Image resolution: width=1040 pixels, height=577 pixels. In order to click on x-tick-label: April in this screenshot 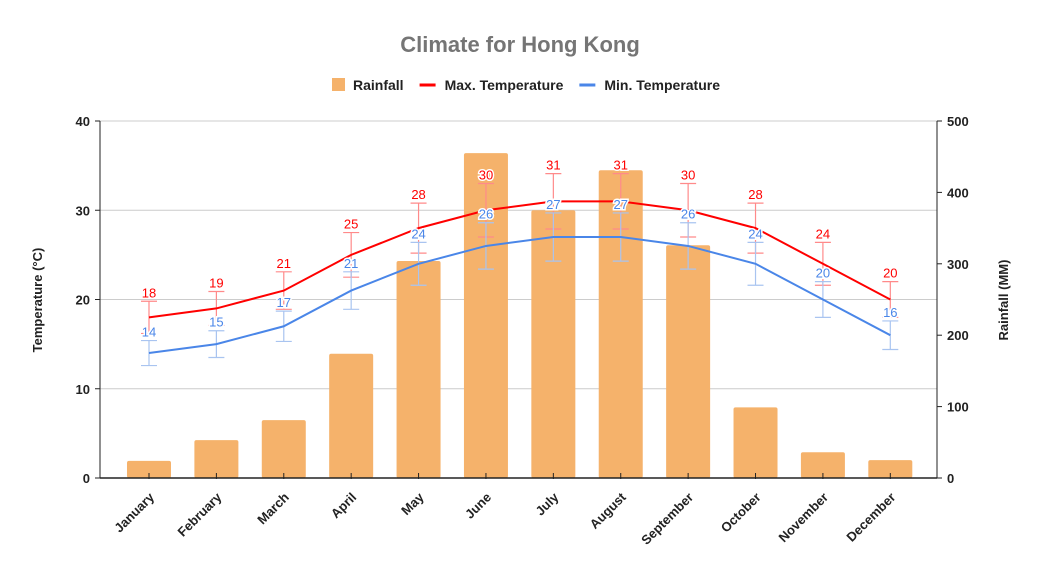, I will do `click(344, 506)`.